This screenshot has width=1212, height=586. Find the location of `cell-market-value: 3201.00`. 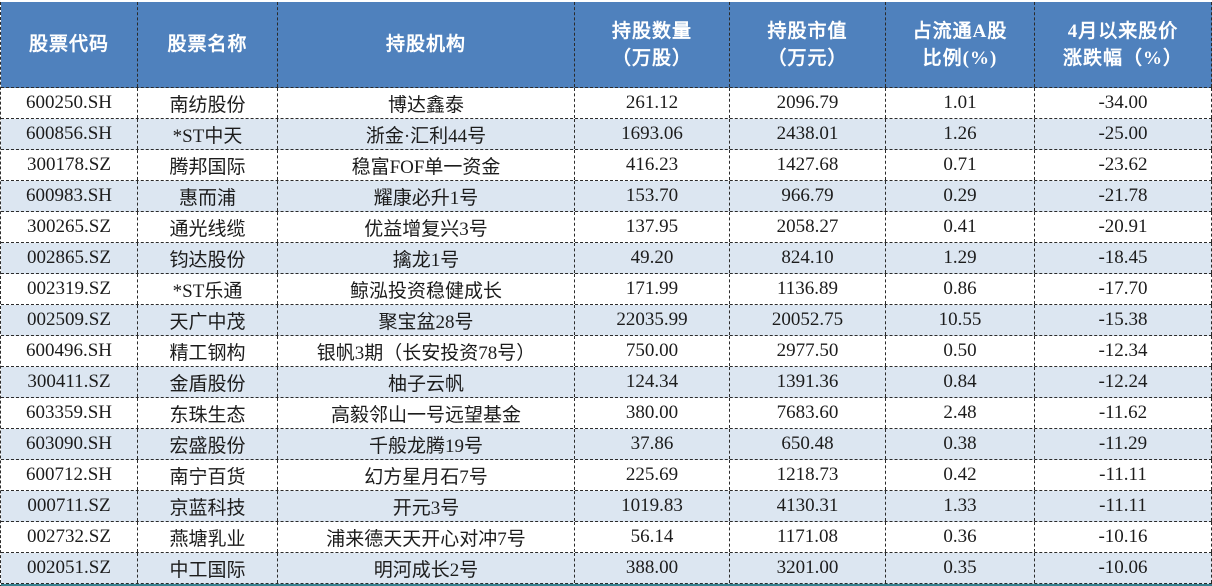

cell-market-value: 3201.00 is located at coordinates (808, 568).